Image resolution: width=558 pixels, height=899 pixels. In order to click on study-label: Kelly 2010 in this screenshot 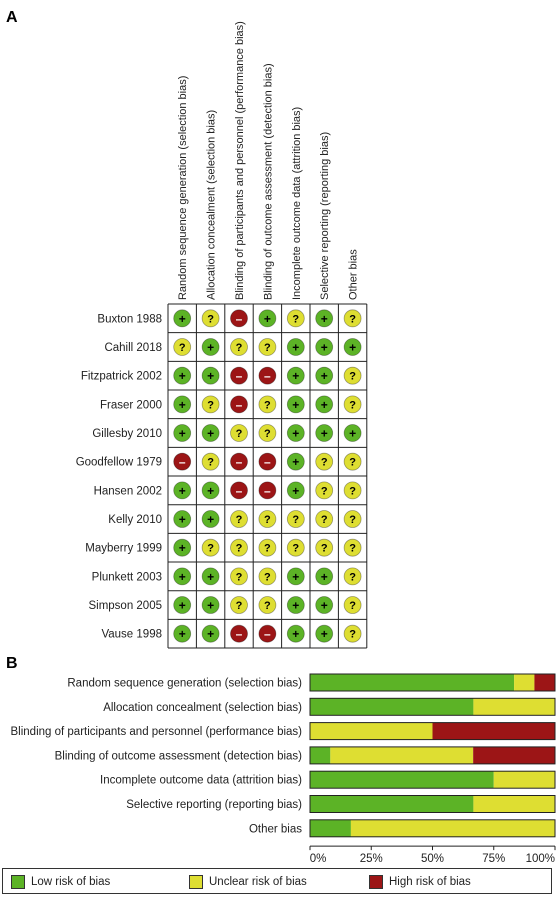, I will do `click(135, 520)`.